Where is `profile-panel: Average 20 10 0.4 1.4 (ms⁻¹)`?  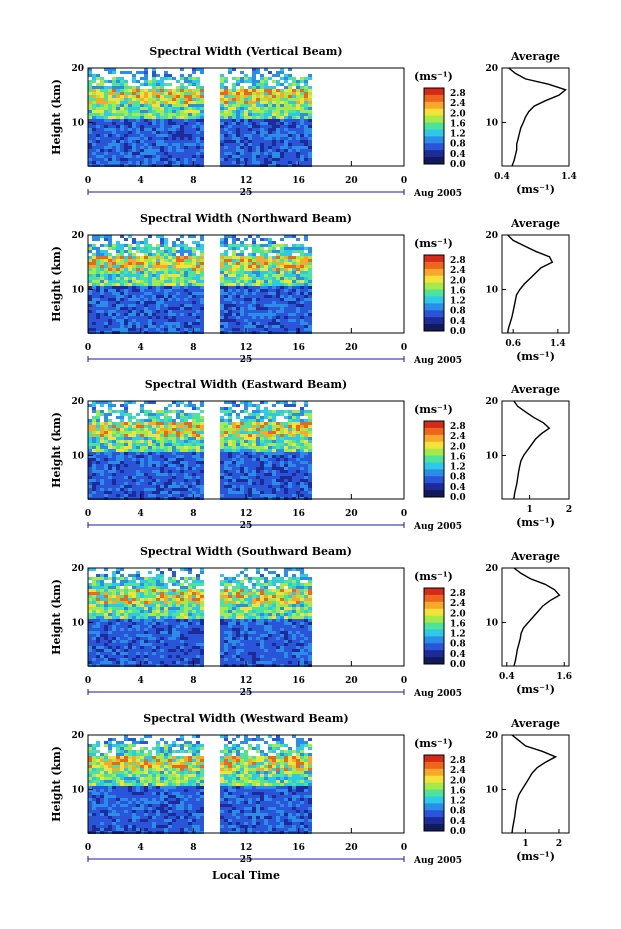
profile-panel: Average 20 10 0.4 1.4 (ms⁻¹) is located at coordinates (530, 123).